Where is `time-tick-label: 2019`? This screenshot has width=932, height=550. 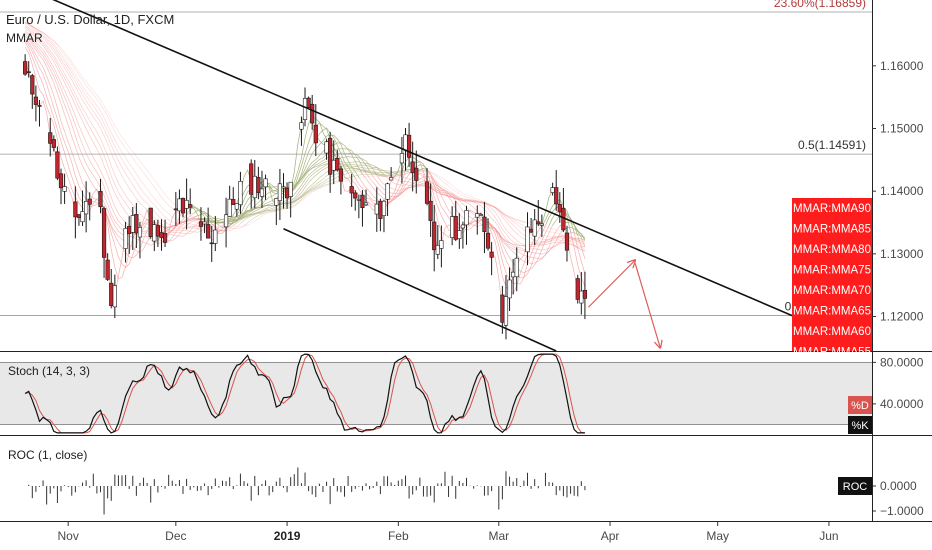
time-tick-label: 2019 is located at coordinates (287, 536).